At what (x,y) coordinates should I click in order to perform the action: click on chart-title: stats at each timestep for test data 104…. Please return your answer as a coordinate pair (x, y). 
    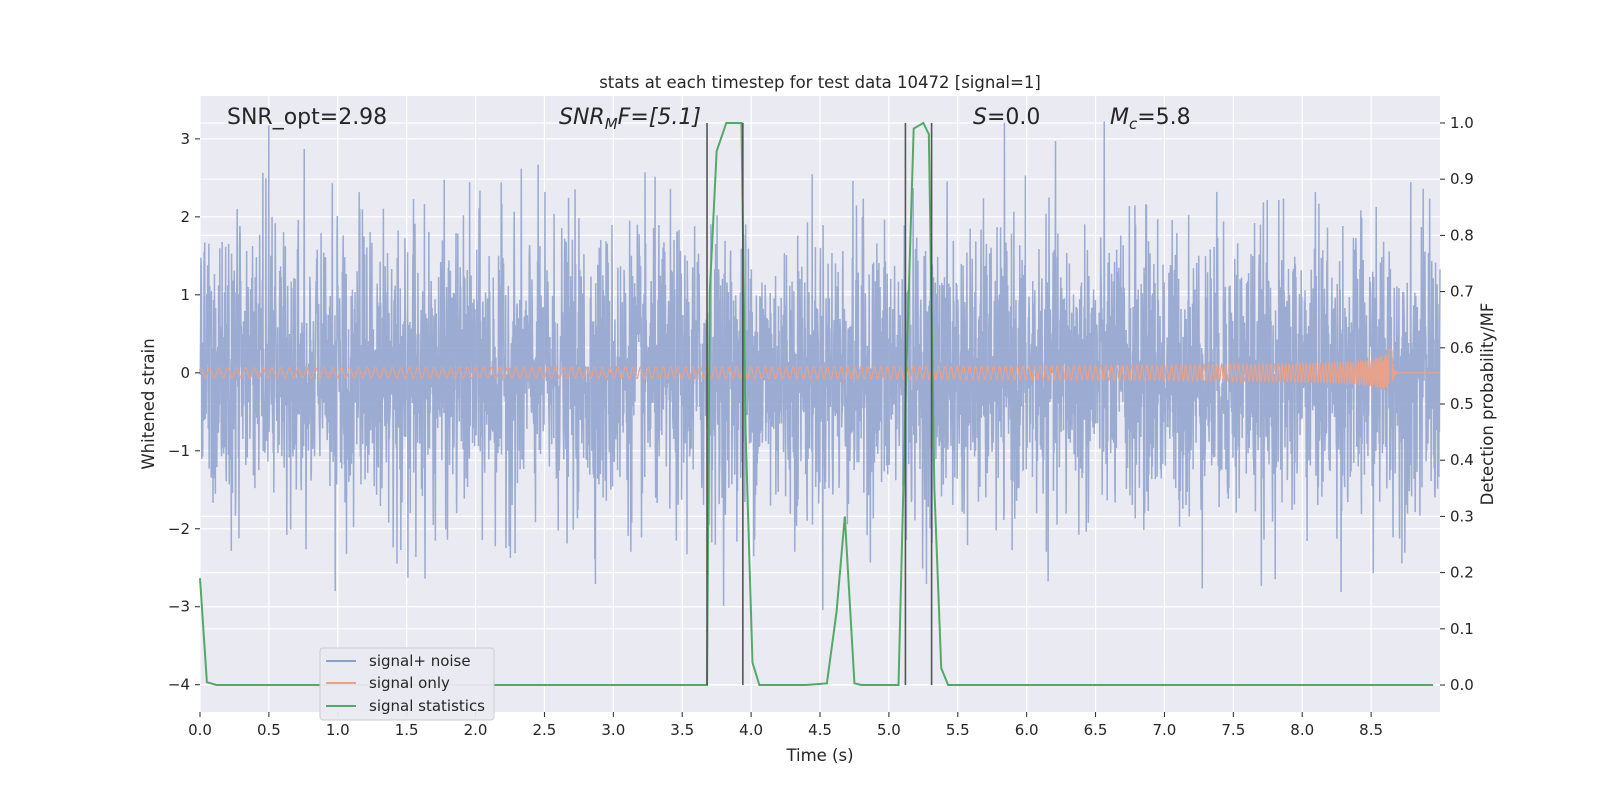
    Looking at the image, I should click on (820, 82).